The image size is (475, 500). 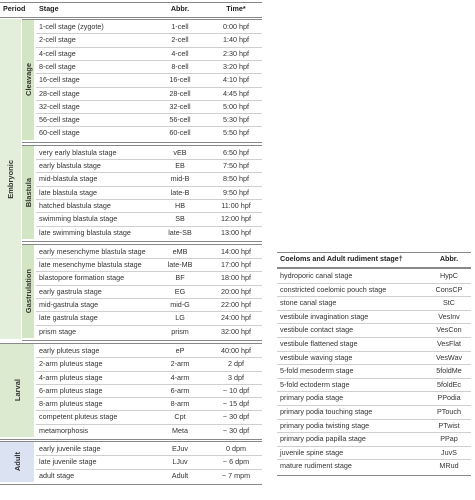 What do you see at coordinates (82, 278) in the screenshot?
I see `stage-cell: blastopore formation stage` at bounding box center [82, 278].